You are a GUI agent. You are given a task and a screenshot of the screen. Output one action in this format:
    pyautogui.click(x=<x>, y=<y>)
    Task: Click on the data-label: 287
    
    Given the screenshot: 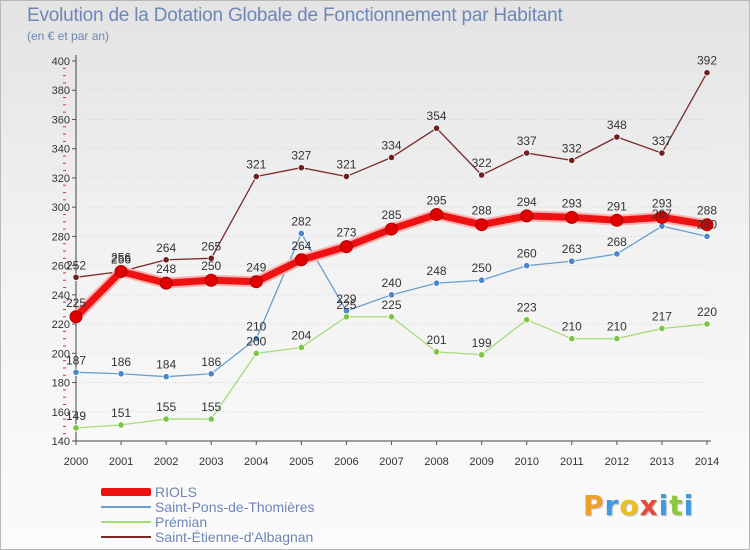 What is the action you would take?
    pyautogui.click(x=662, y=214)
    